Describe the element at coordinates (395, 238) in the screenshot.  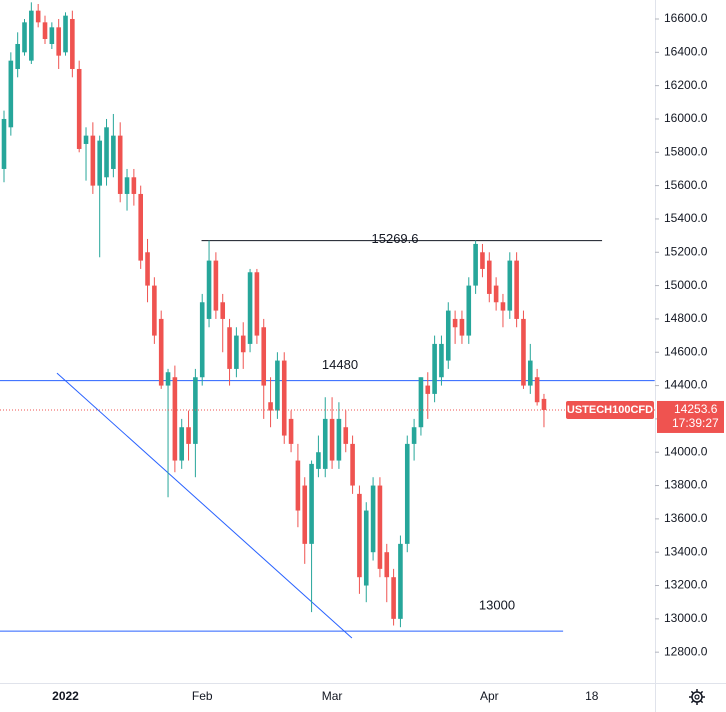
I see `line-label: 15269.6` at that location.